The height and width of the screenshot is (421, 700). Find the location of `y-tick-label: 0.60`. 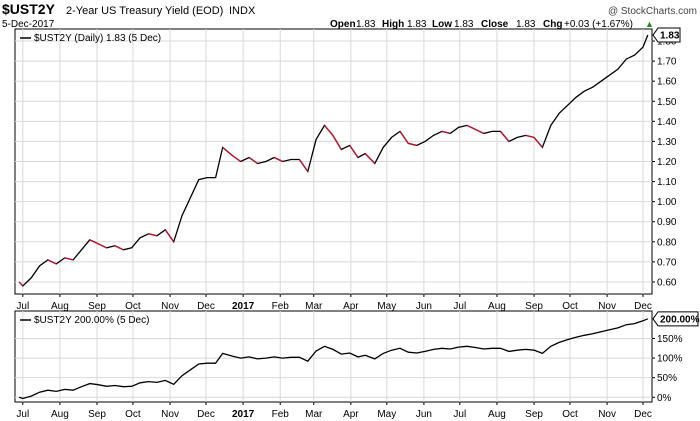

y-tick-label: 0.60 is located at coordinates (667, 282).